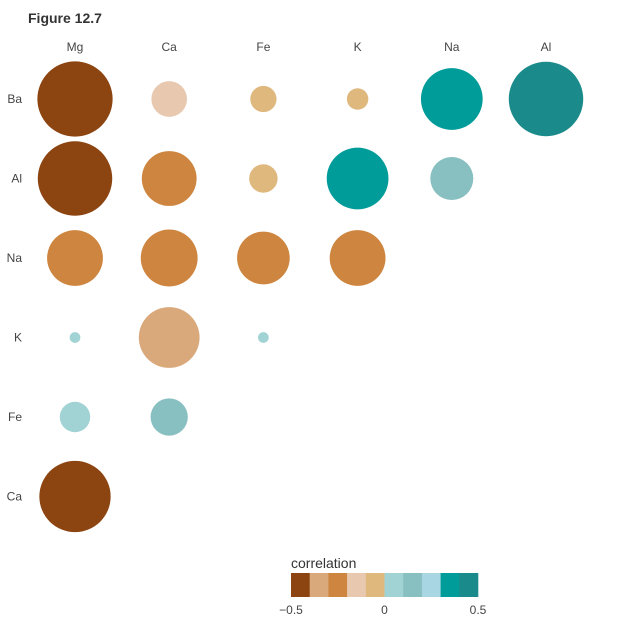 Image resolution: width=630 pixels, height=630 pixels. What do you see at coordinates (546, 47) in the screenshot?
I see `x-tick-label: Al` at bounding box center [546, 47].